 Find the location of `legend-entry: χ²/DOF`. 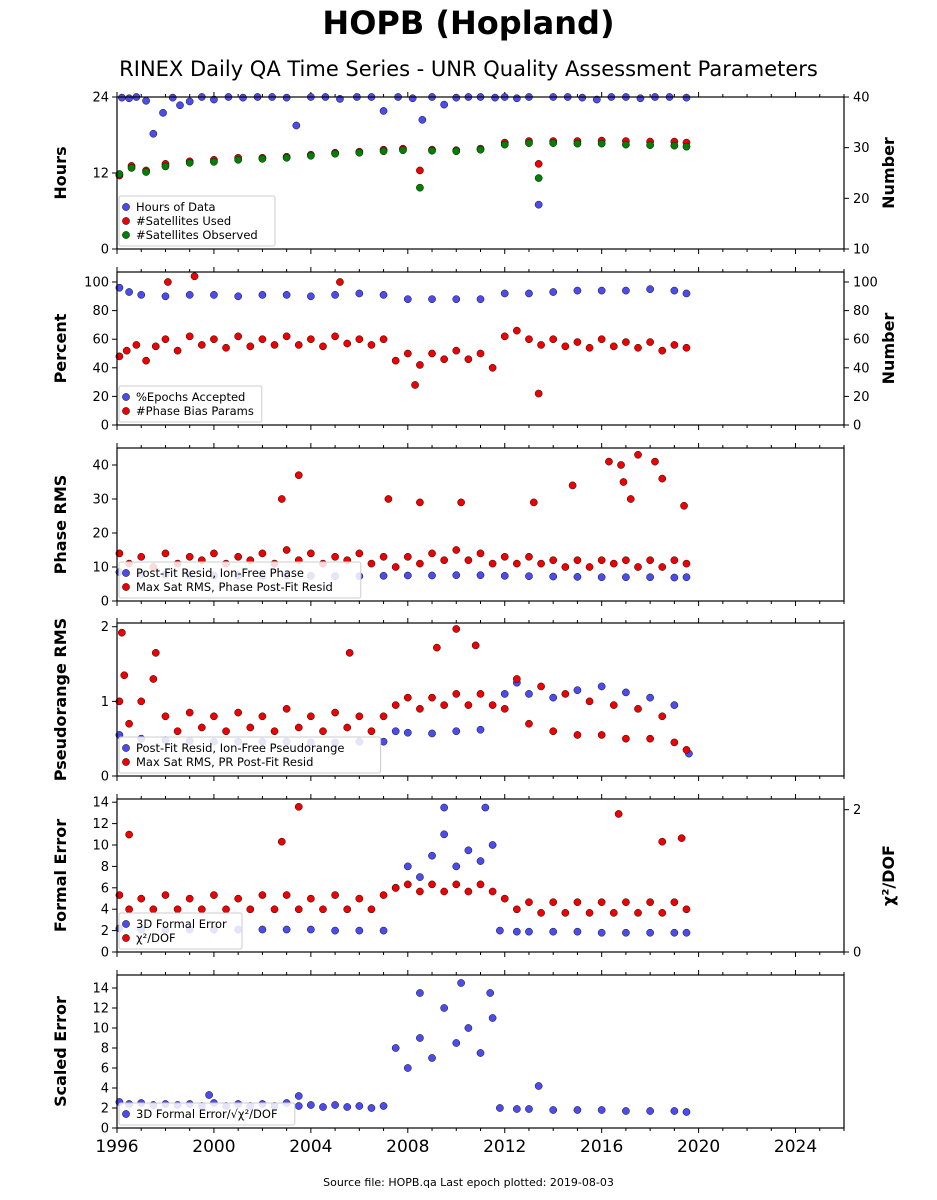

legend-entry: χ²/DOF is located at coordinates (156, 938).